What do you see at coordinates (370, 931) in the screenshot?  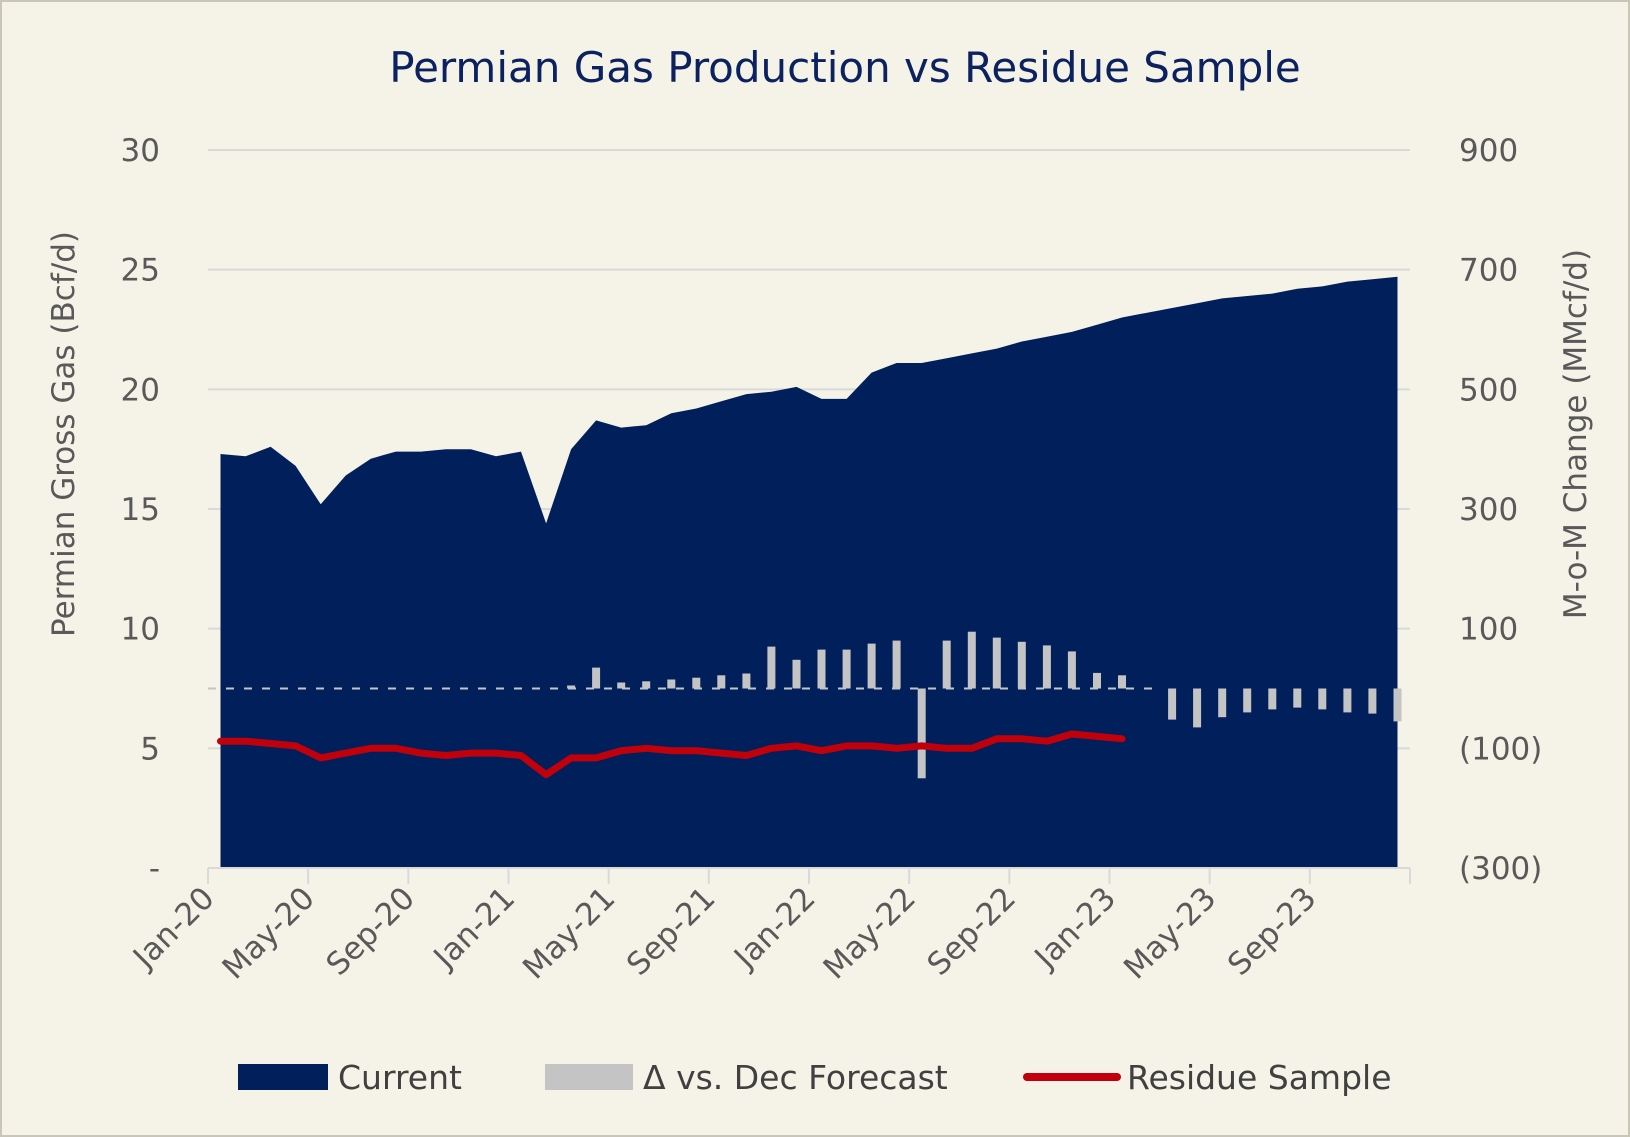 I see `x-tick-label: Sep-20` at bounding box center [370, 931].